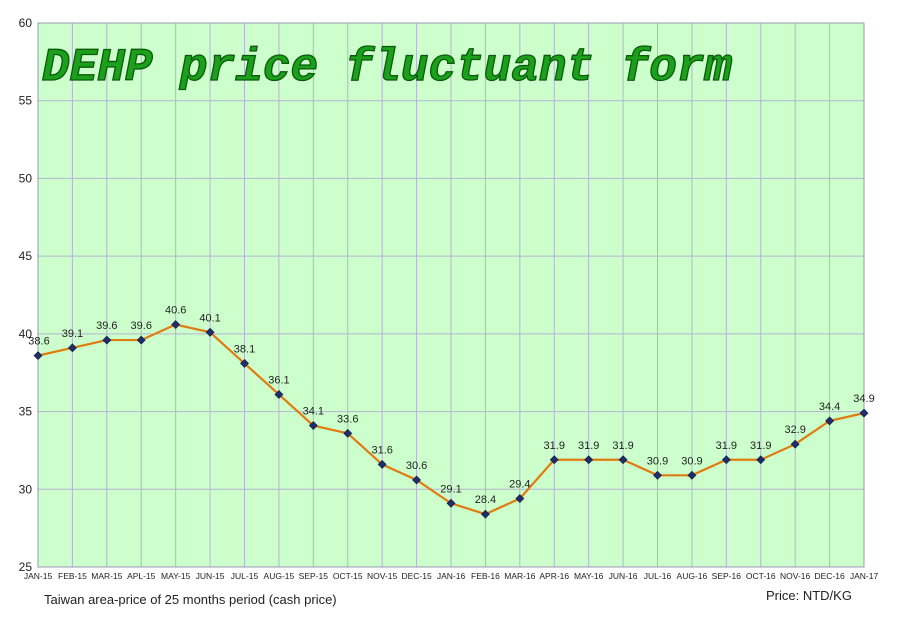  Describe the element at coordinates (382, 576) in the screenshot. I see `x-tick-label: NOV-15` at that location.